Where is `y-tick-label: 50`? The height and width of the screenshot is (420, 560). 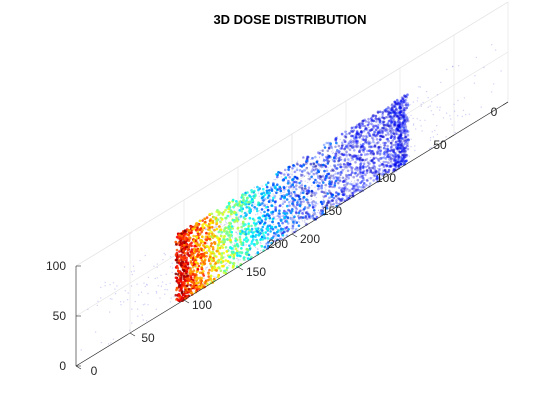 y-tick-label: 50 is located at coordinates (440, 145).